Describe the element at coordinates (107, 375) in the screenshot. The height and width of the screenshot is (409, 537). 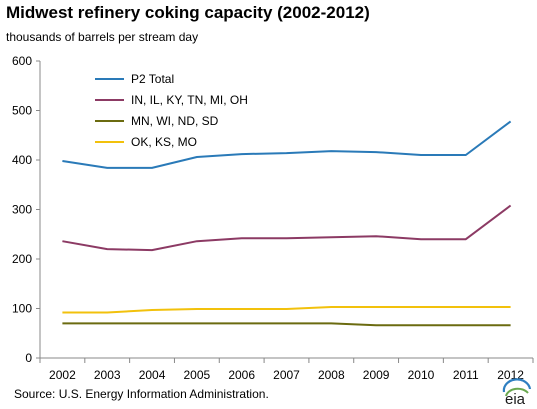
I see `x-tick-label: 2003` at that location.